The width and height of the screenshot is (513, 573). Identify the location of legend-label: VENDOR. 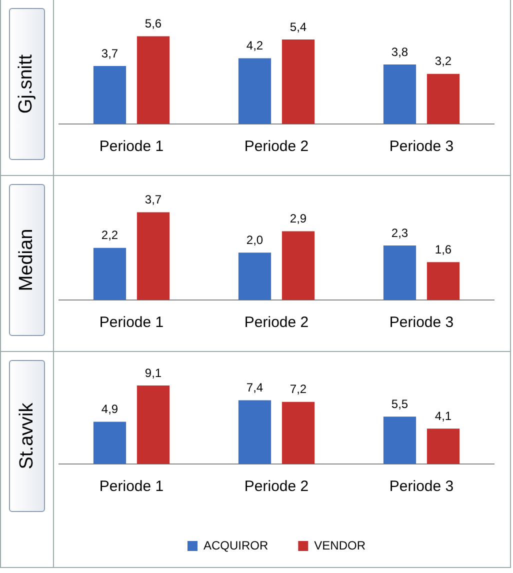
(340, 545).